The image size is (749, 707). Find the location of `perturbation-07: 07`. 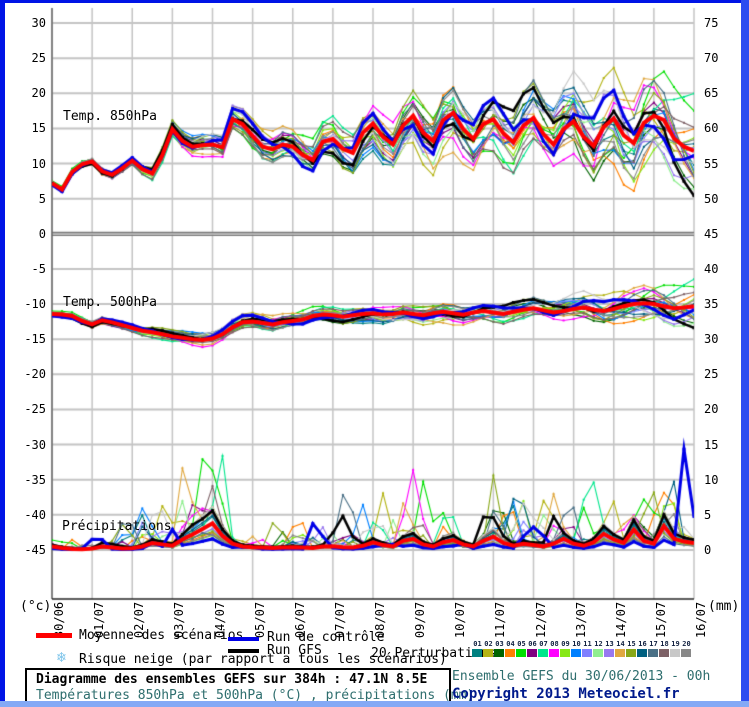

perturbation-07: 07 is located at coordinates (543, 649).